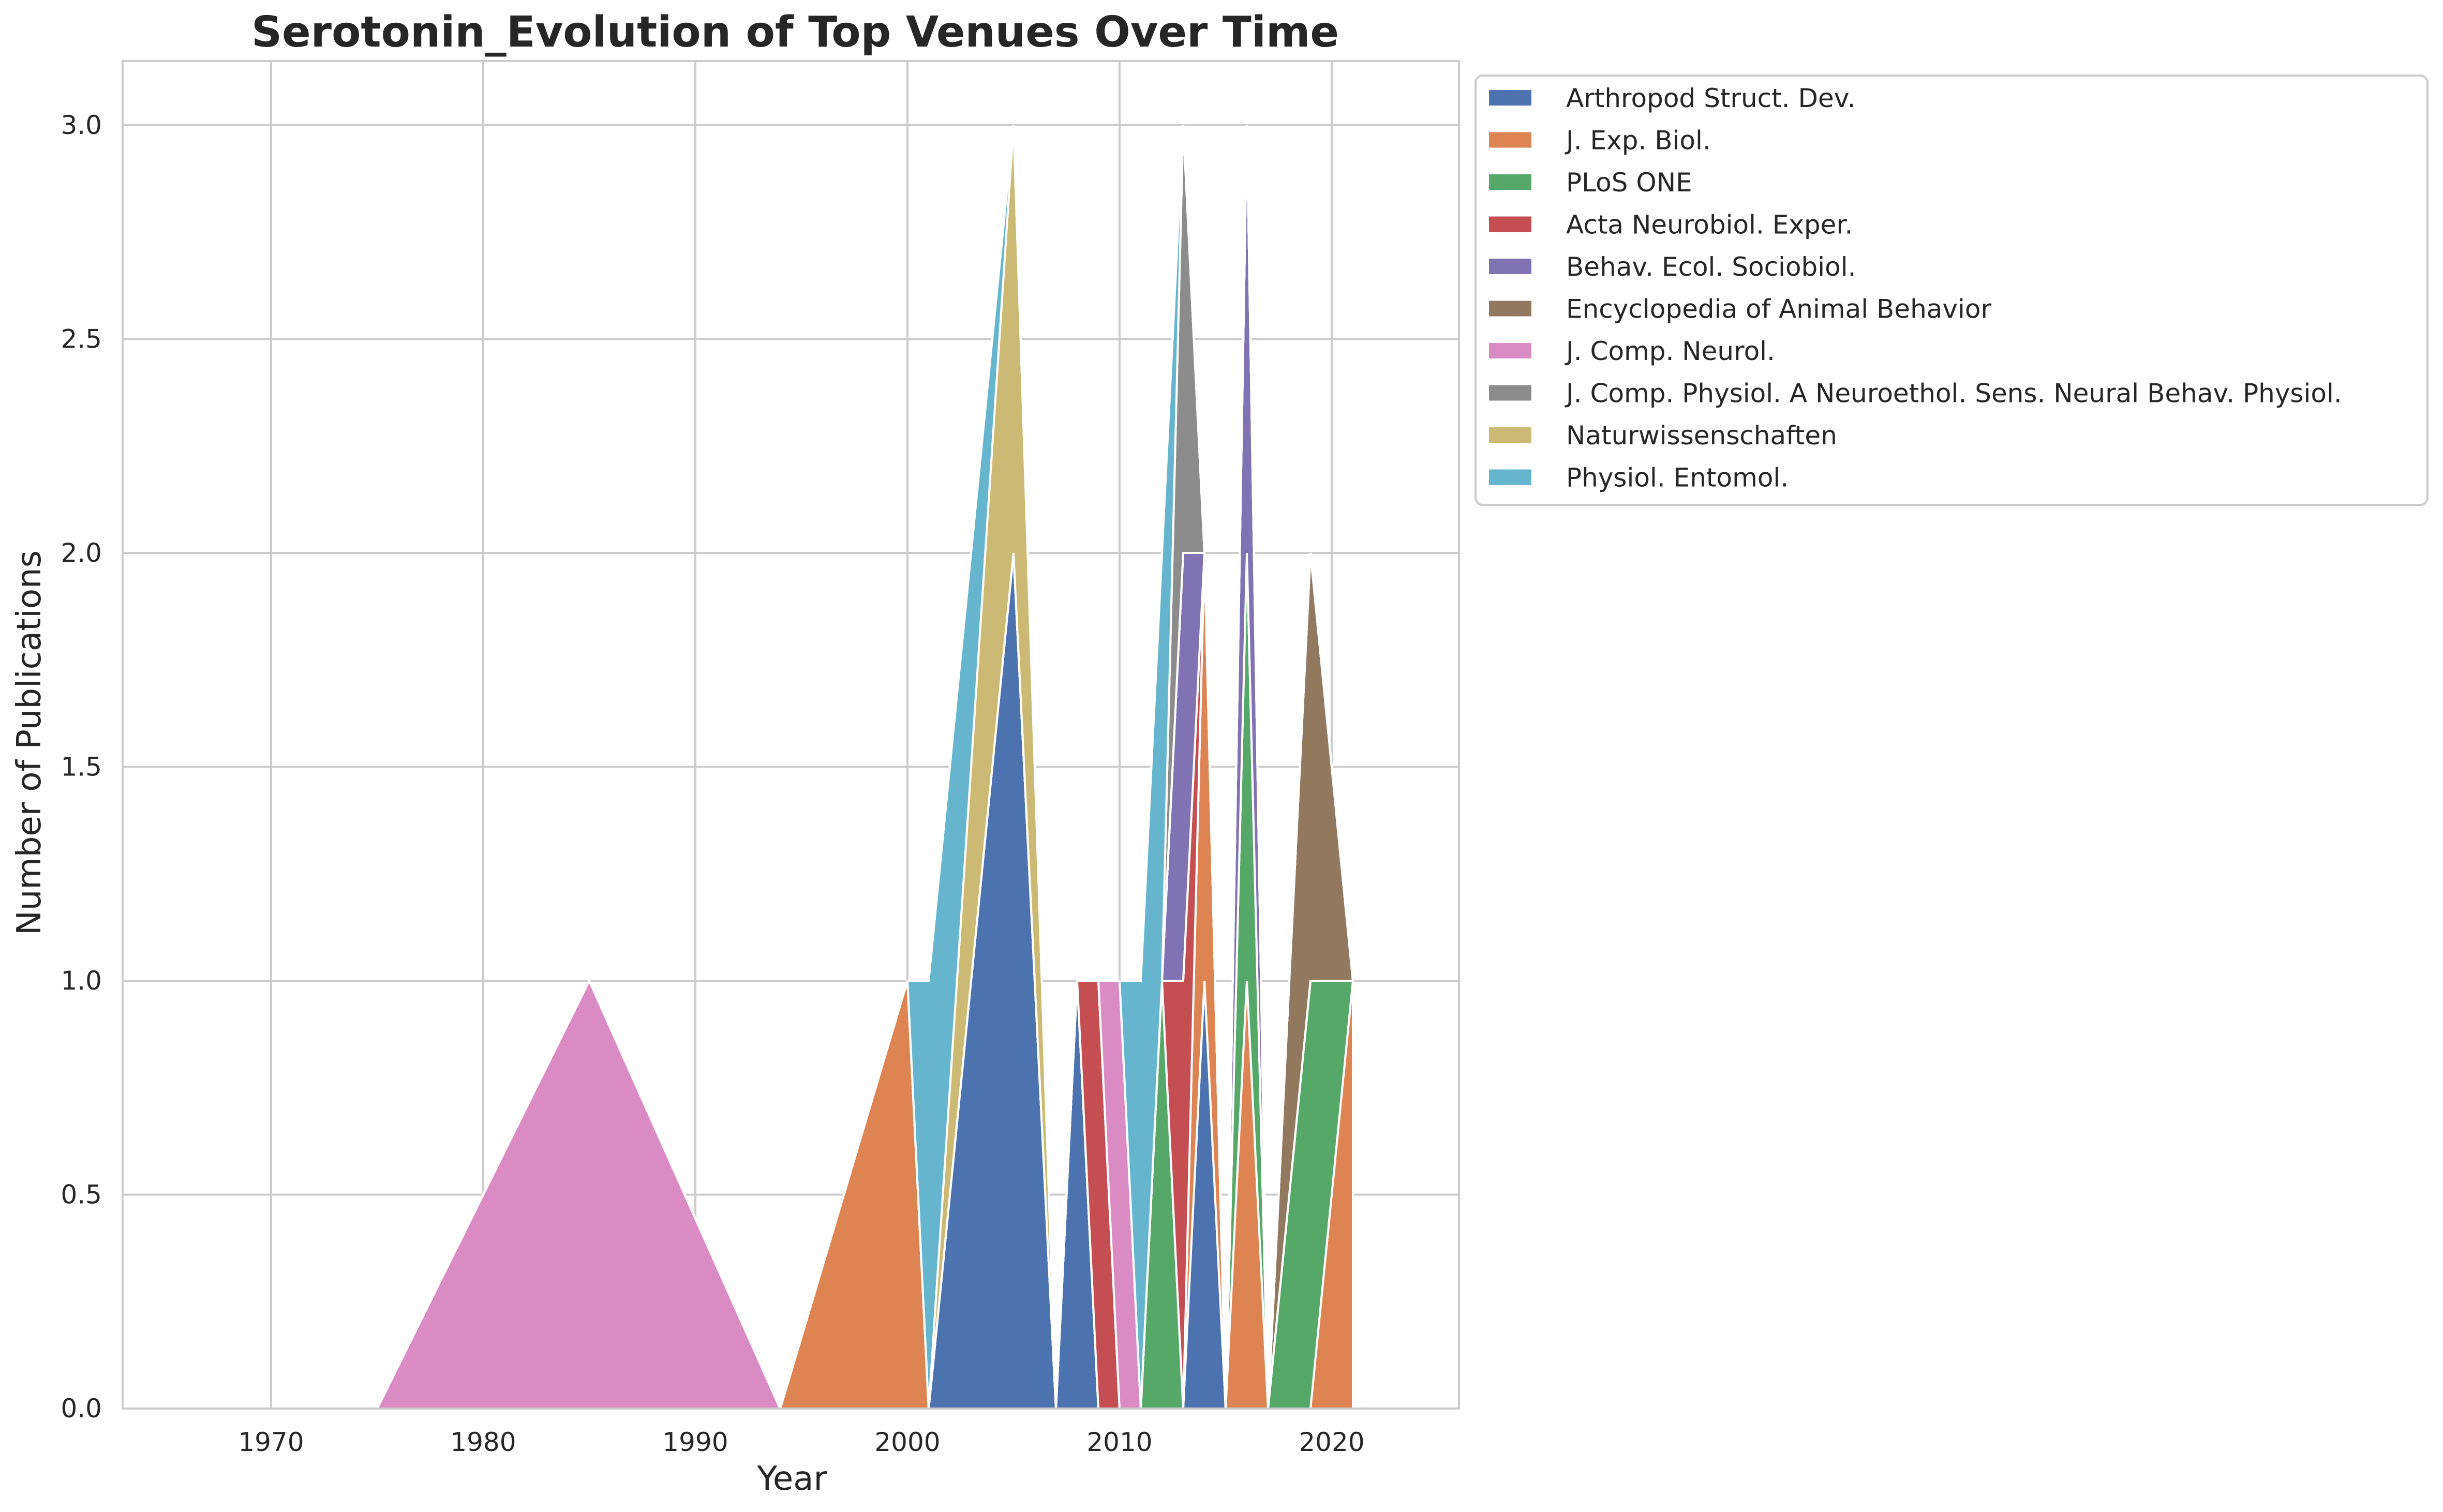 The height and width of the screenshot is (1512, 2443). I want to click on legend-label: J. Exp. Biol., so click(1638, 141).